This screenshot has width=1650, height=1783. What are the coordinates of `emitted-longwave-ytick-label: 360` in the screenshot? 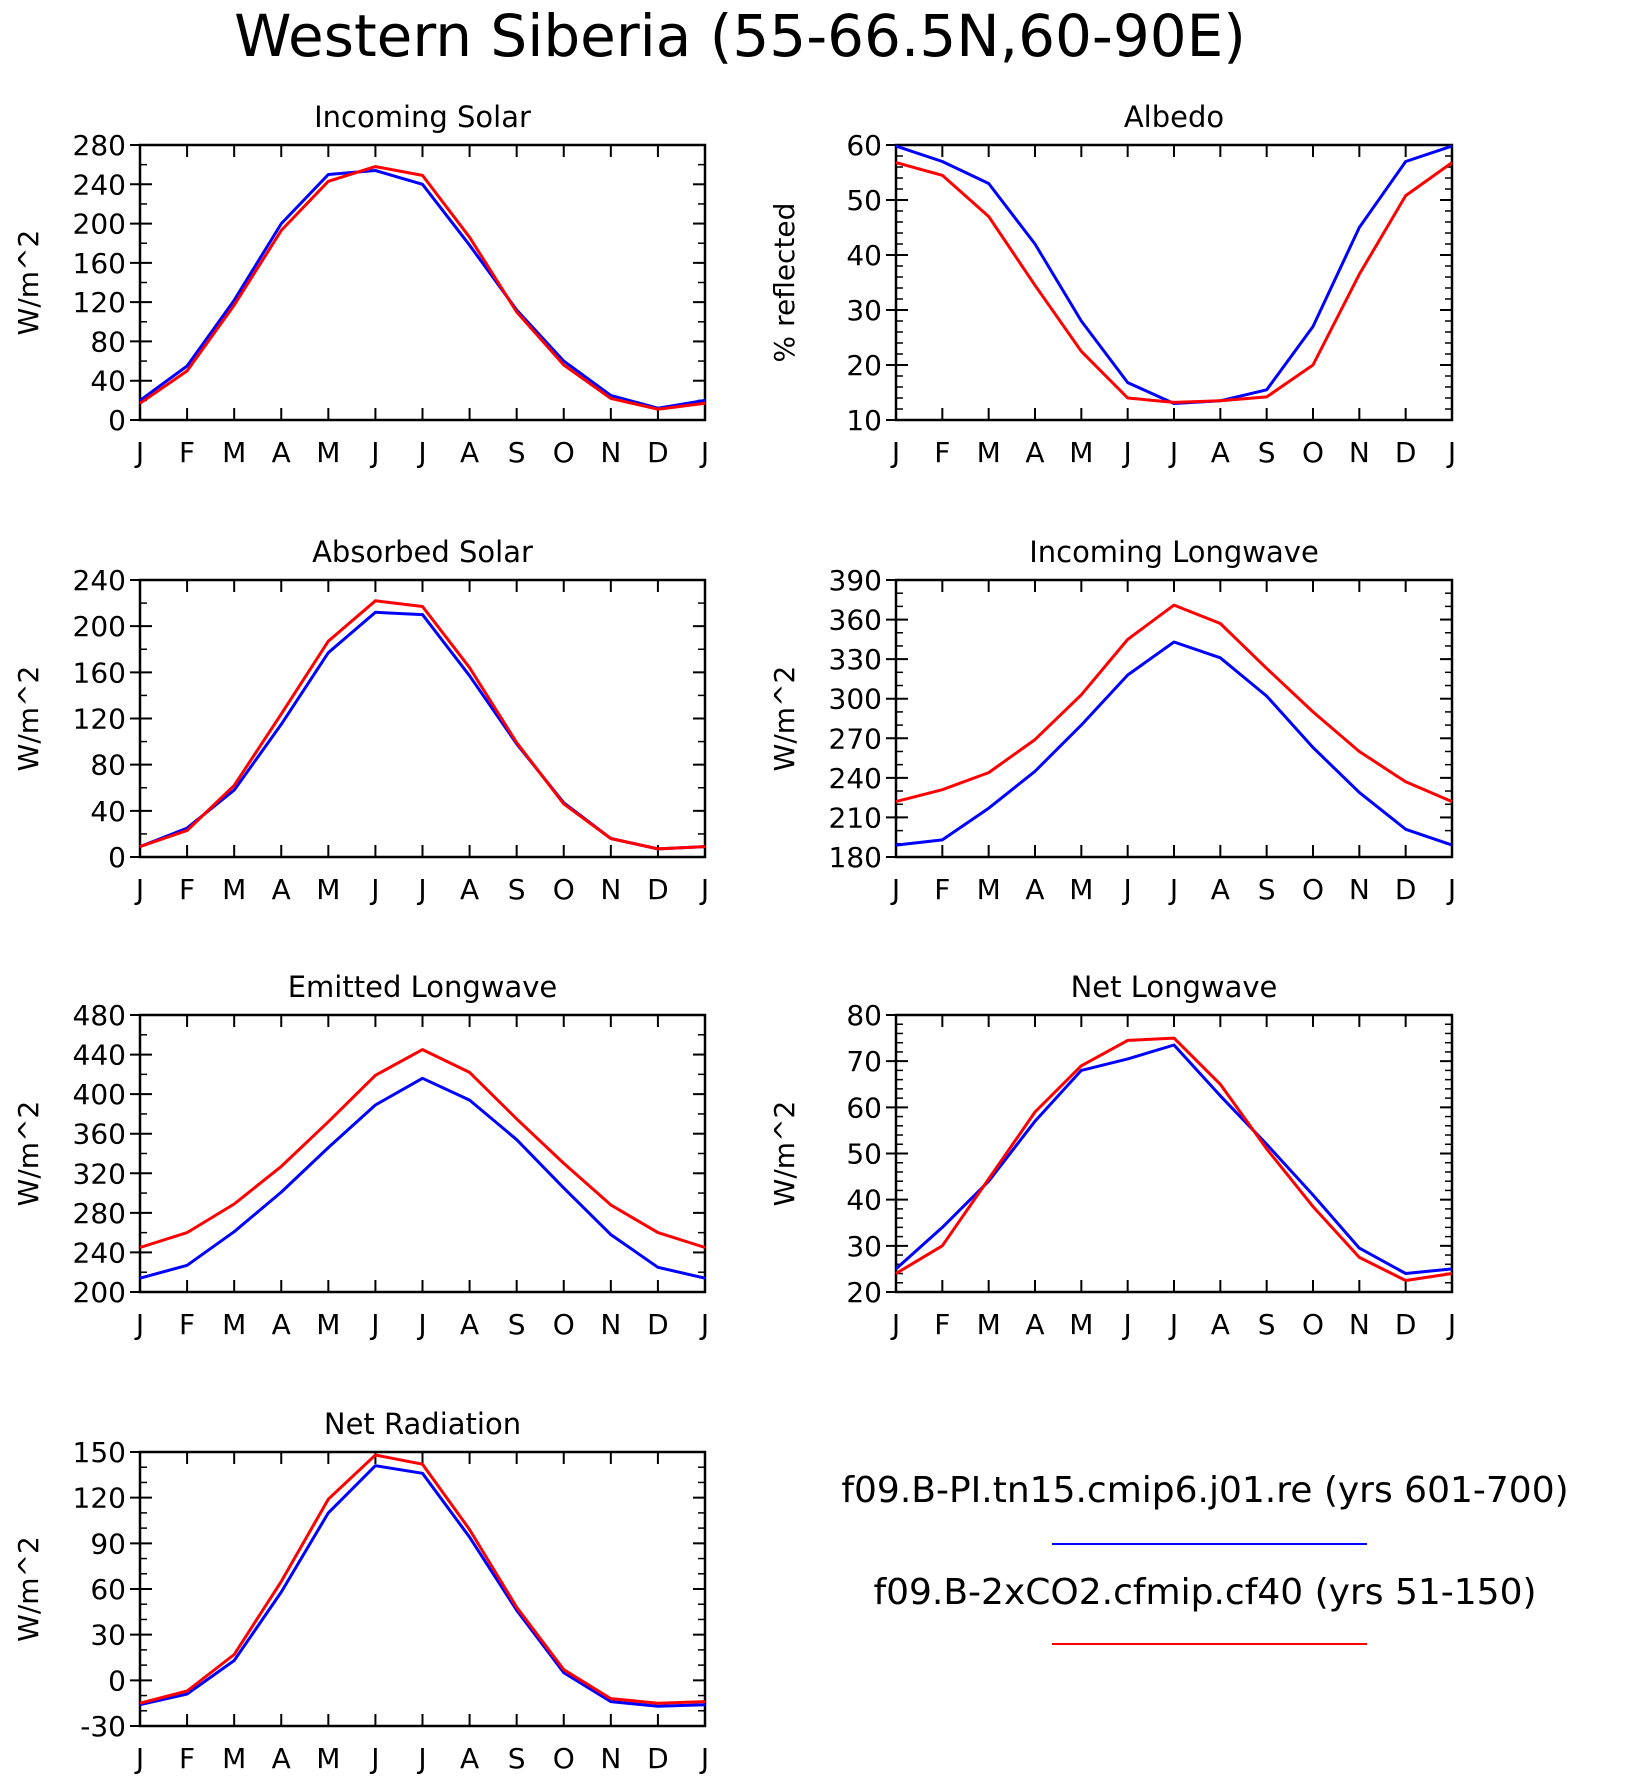 It's located at (99, 1134).